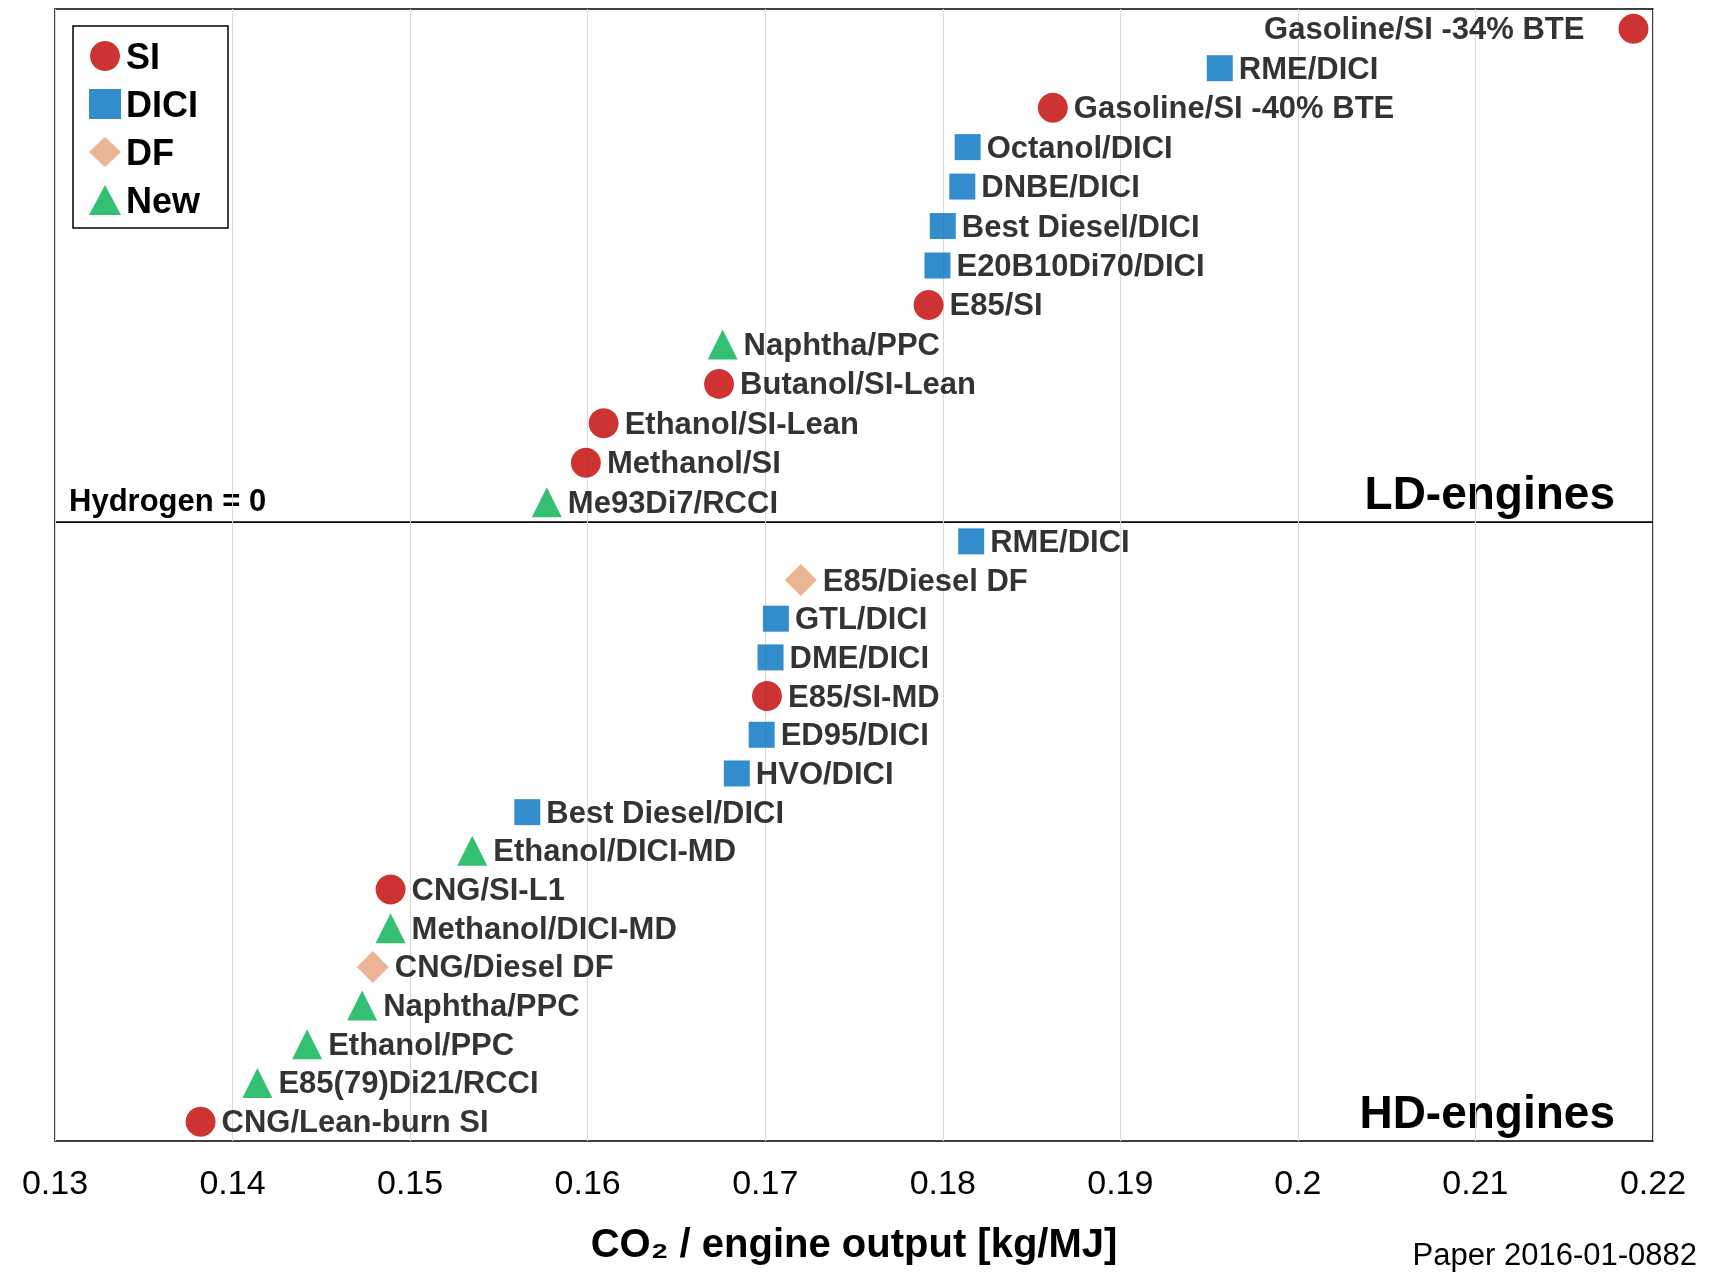 The height and width of the screenshot is (1280, 1712). What do you see at coordinates (1487, 1112) in the screenshot?
I see `annotation: HD-engines` at bounding box center [1487, 1112].